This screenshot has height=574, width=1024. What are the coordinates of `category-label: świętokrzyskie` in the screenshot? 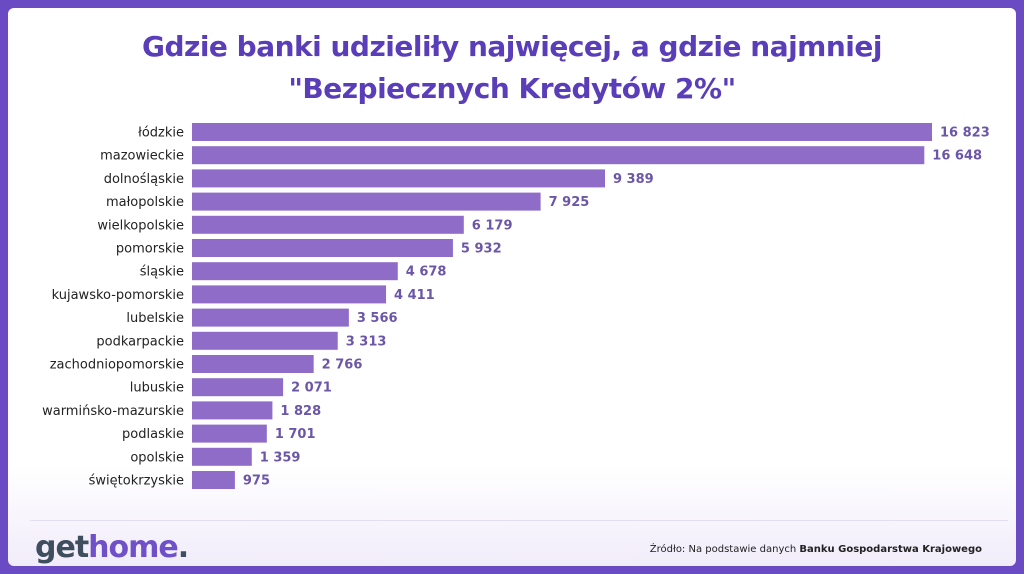 It's located at (136, 481).